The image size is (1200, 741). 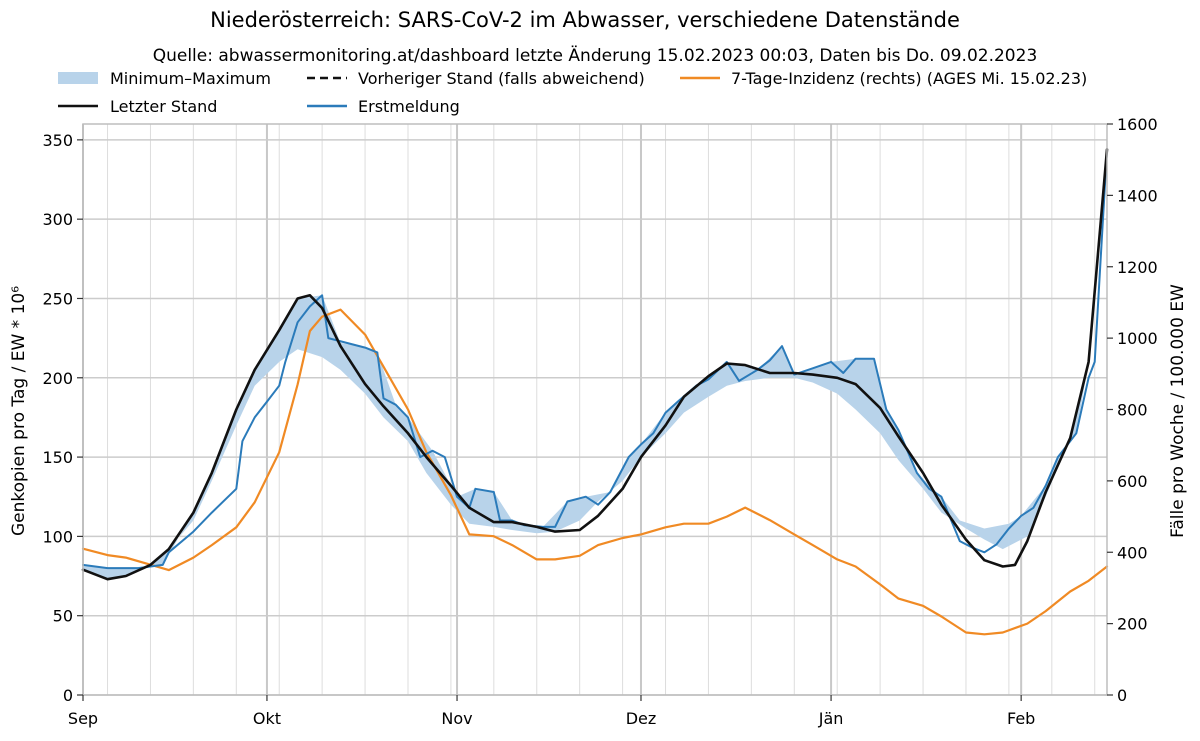 I want to click on y-tick-label-right: 1200, so click(x=1137, y=267).